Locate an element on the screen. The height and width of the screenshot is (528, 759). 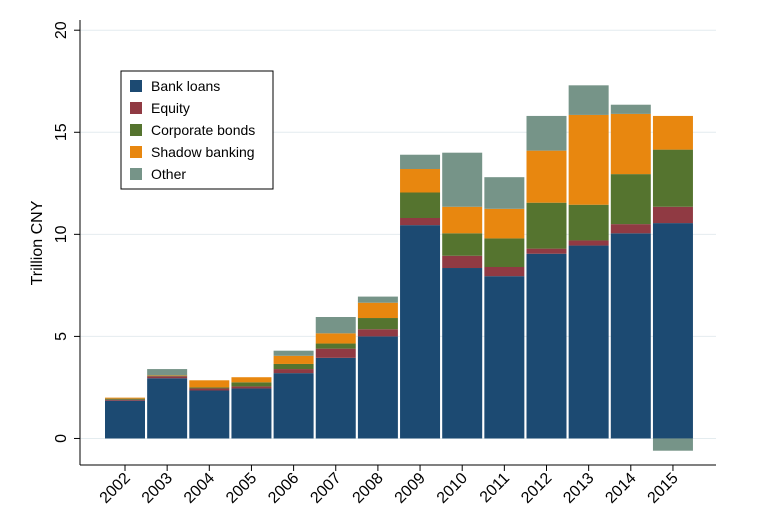
bar-shadow-banking-2013 is located at coordinates (588, 159).